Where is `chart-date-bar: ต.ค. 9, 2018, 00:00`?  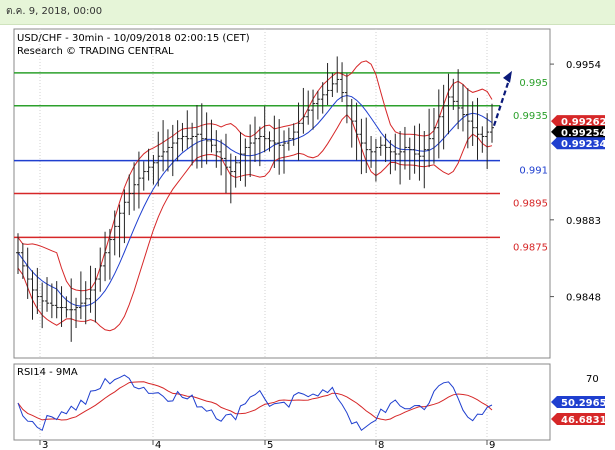
chart-date-bar: ต.ค. 9, 2018, 00:00 is located at coordinates (307, 12).